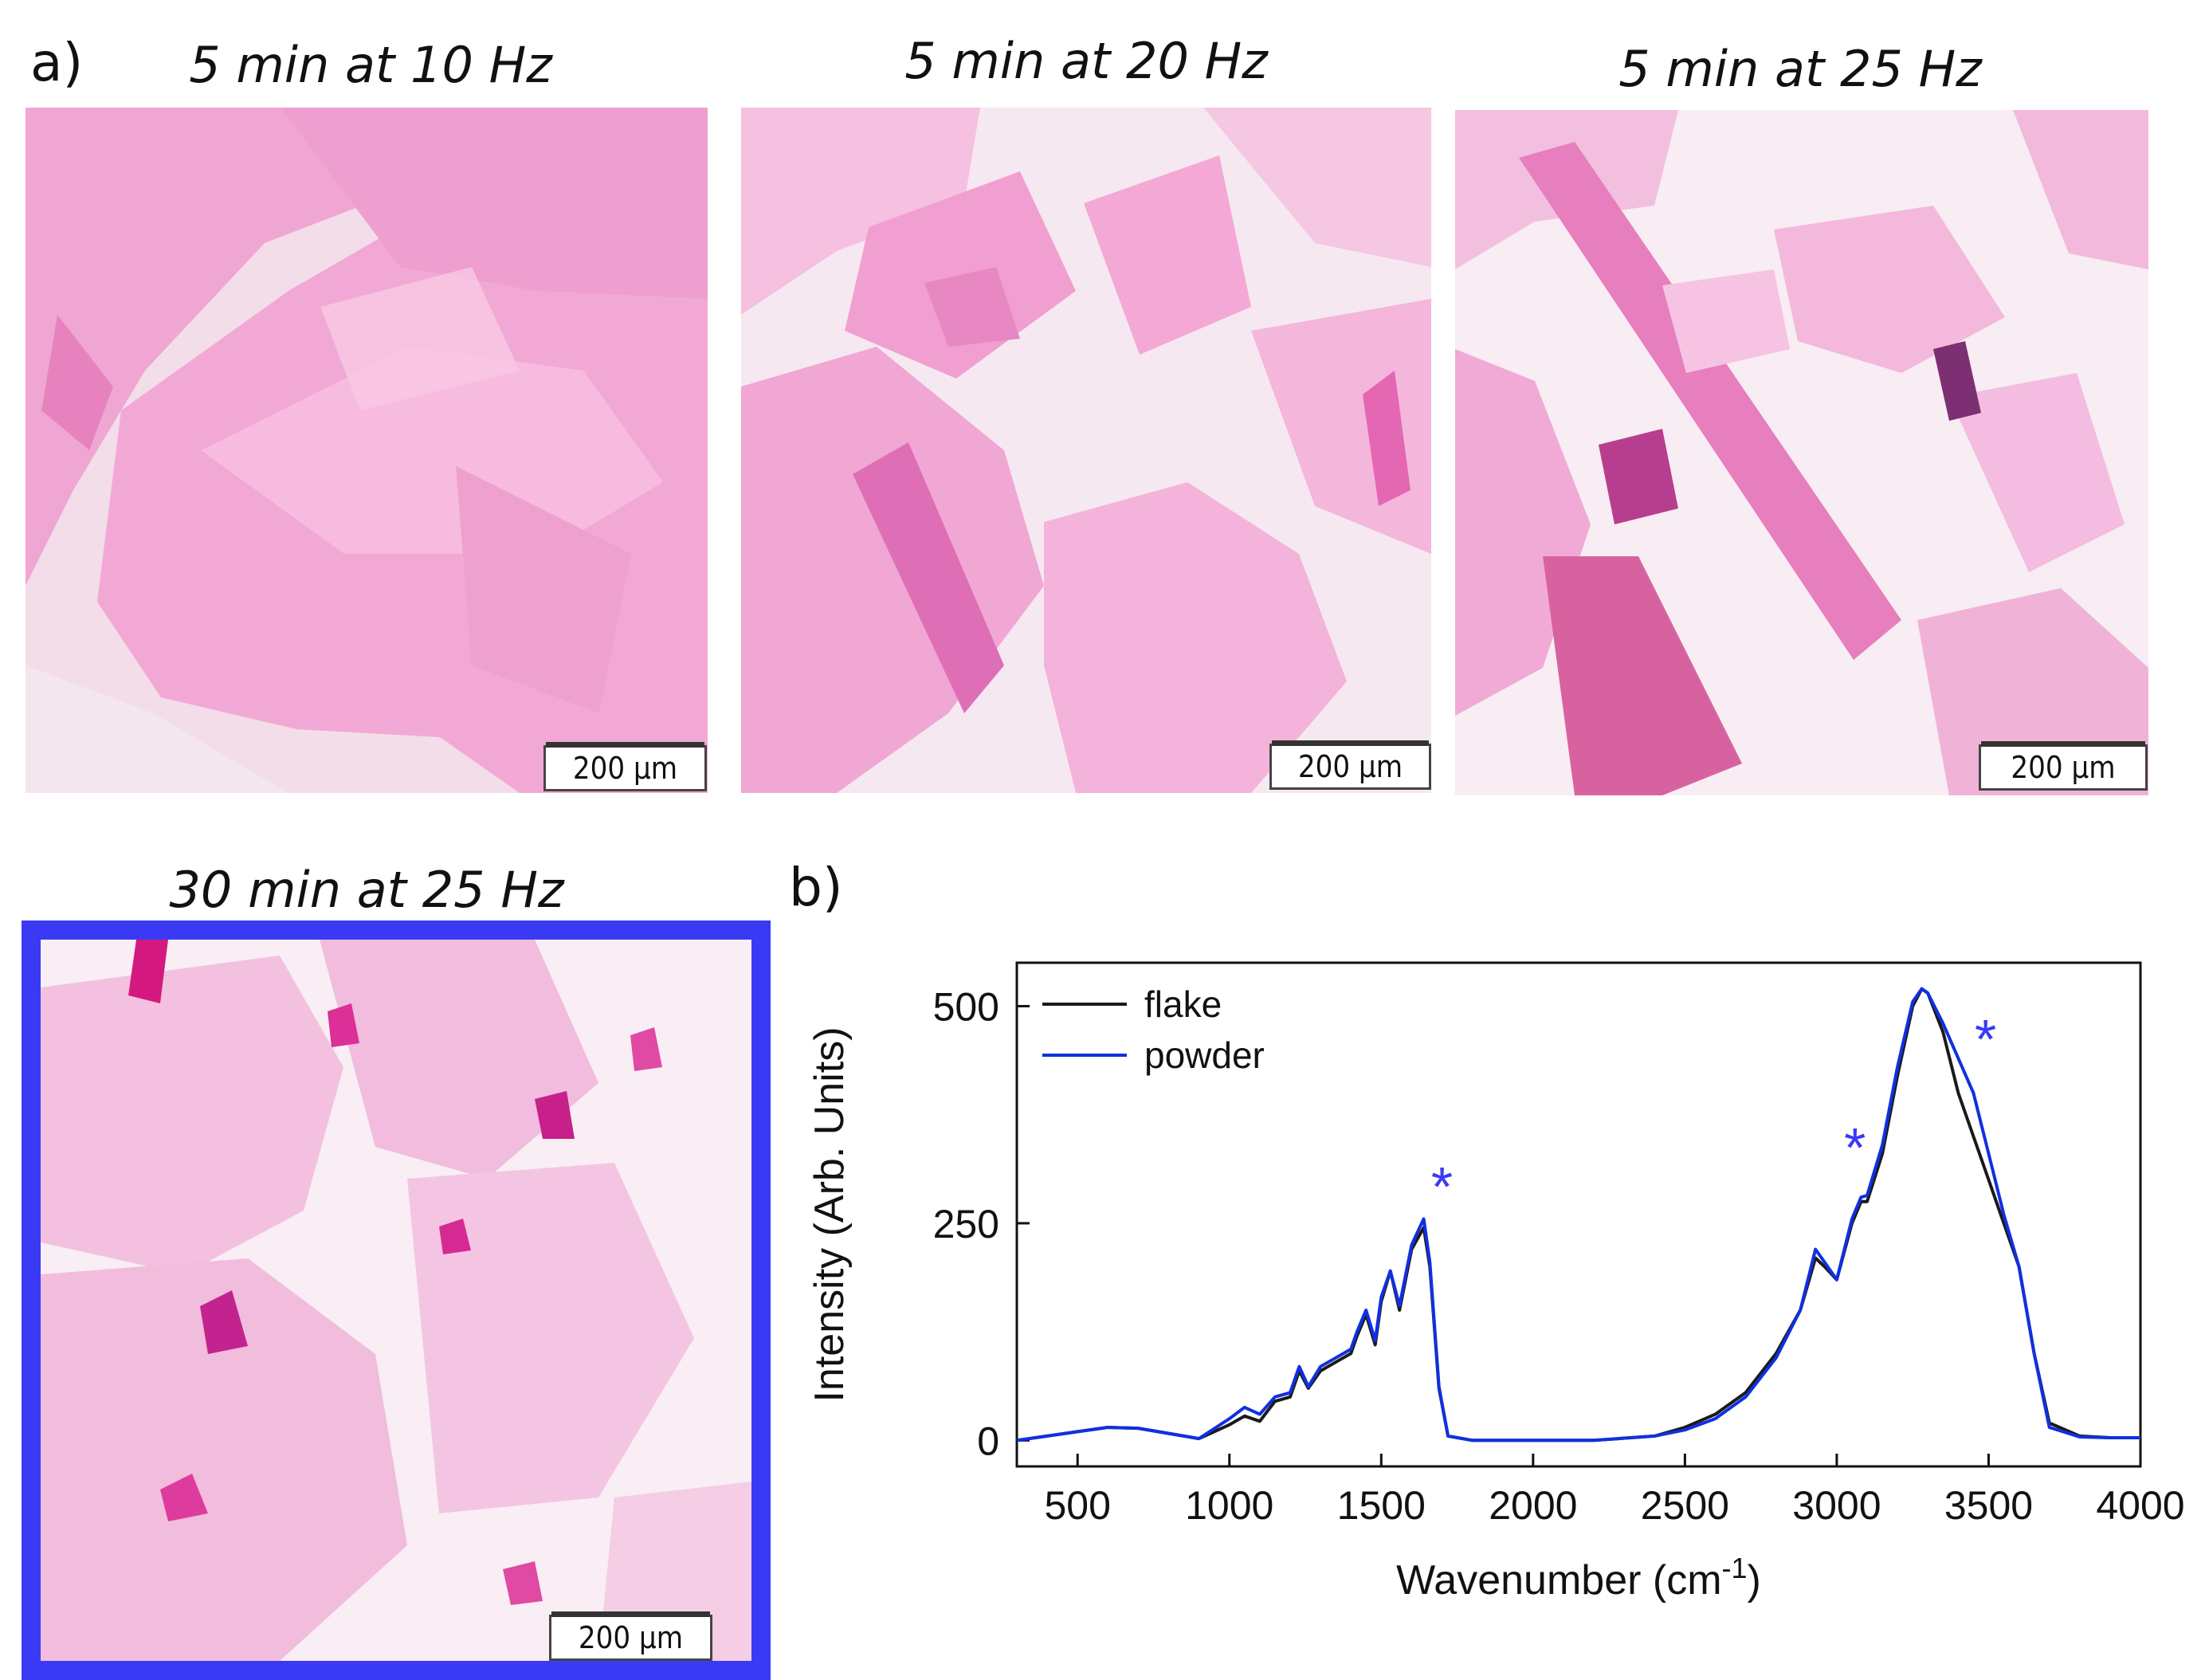 The width and height of the screenshot is (2205, 1680). What do you see at coordinates (1685, 1505) in the screenshot?
I see `x-tick-label: 2500` at bounding box center [1685, 1505].